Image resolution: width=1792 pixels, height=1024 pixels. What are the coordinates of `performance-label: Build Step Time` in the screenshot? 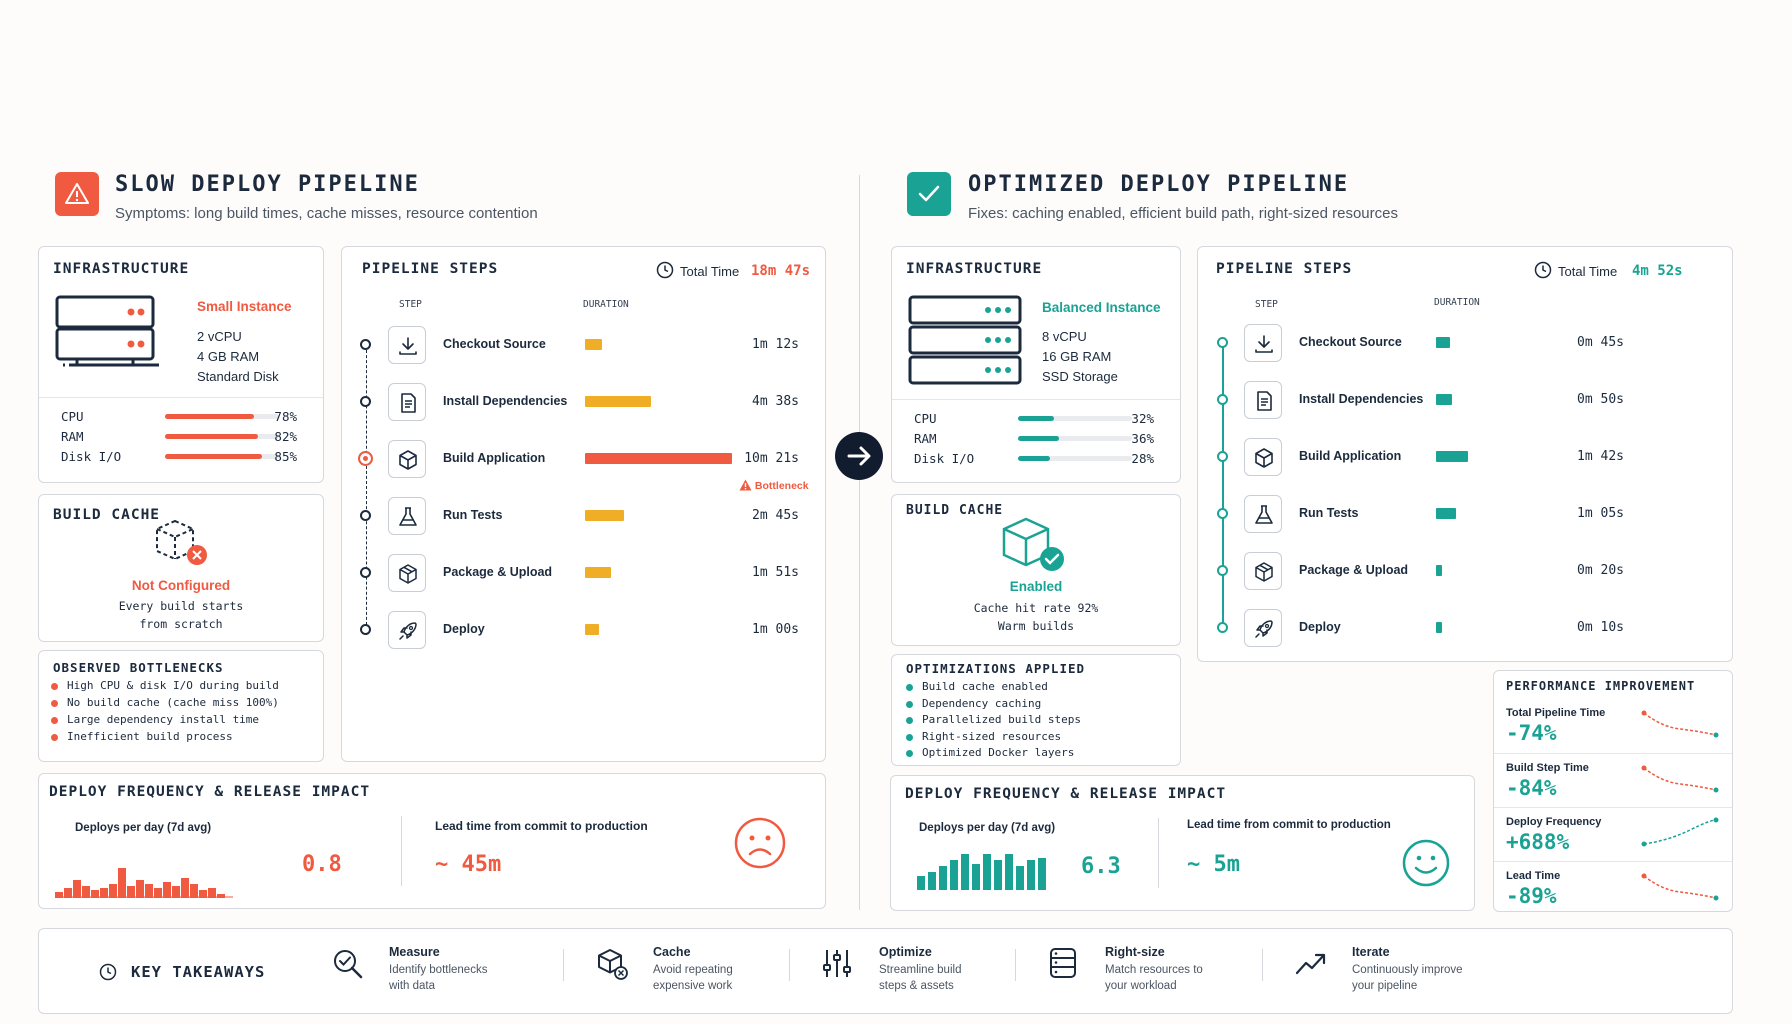 It's located at (1547, 768).